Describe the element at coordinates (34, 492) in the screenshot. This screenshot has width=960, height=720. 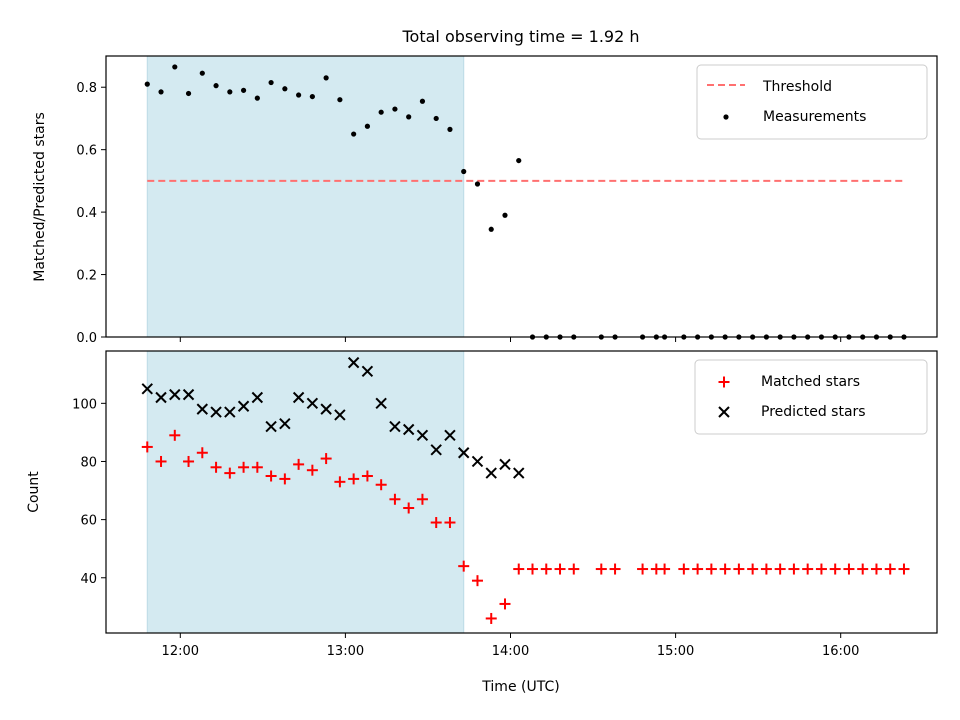
I see `bottom-y-axis-label: Count` at that location.